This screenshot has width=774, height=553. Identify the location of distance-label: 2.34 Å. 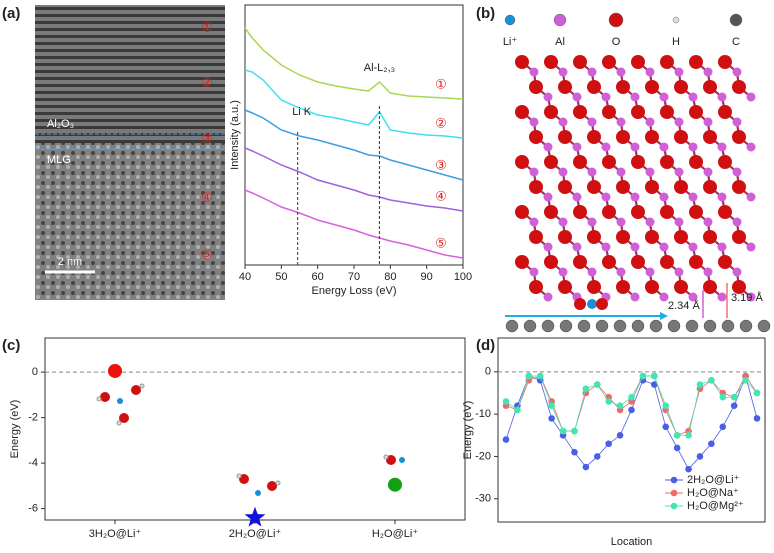
(684, 305).